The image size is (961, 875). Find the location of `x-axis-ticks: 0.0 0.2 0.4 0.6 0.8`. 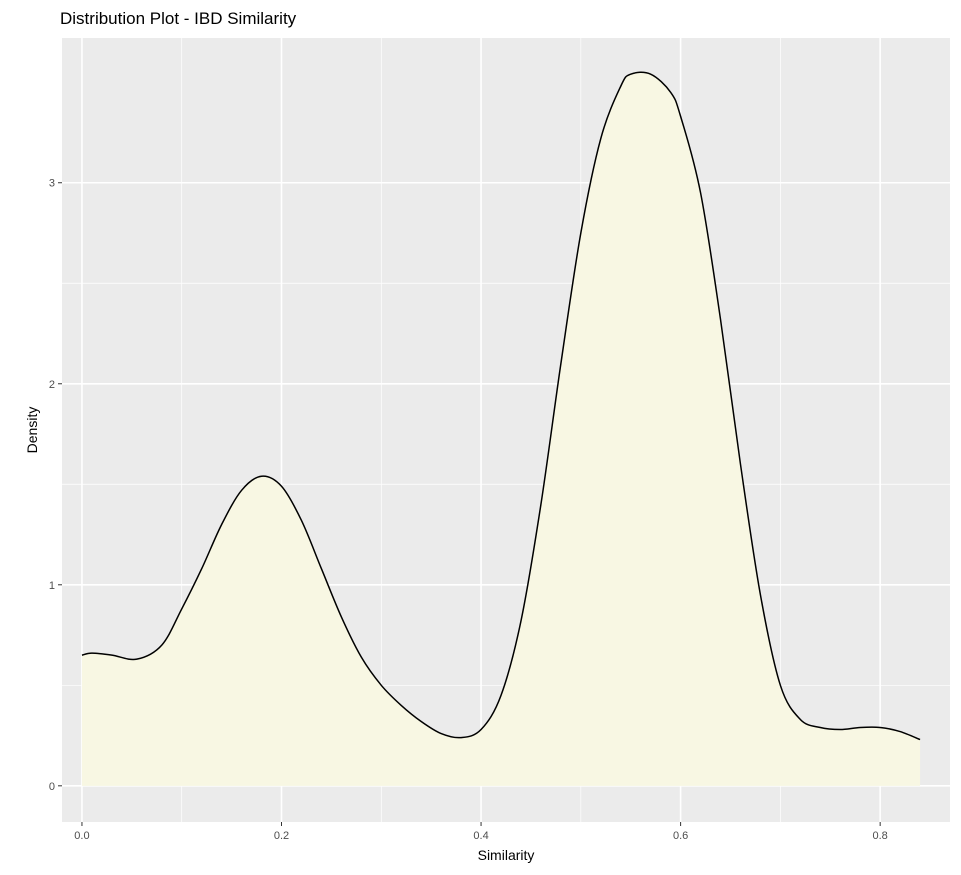

x-axis-ticks: 0.0 0.2 0.4 0.6 0.8 is located at coordinates (481, 832).